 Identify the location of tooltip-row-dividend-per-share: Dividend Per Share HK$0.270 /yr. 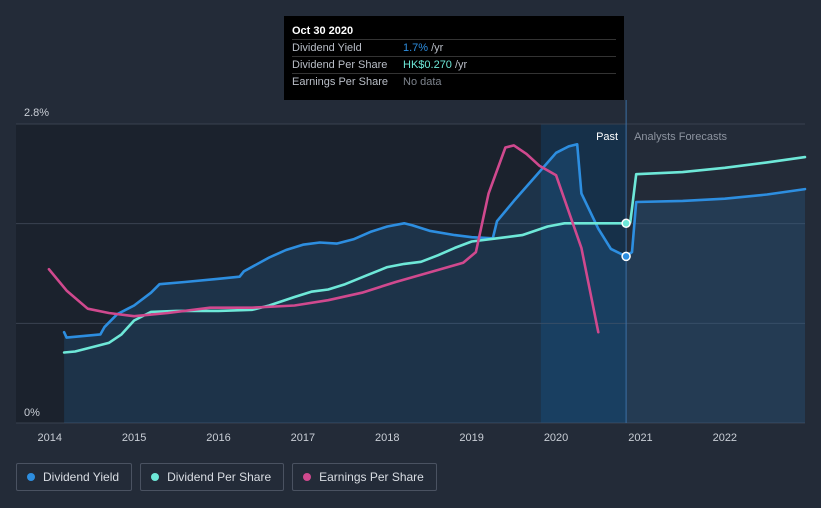
(454, 65).